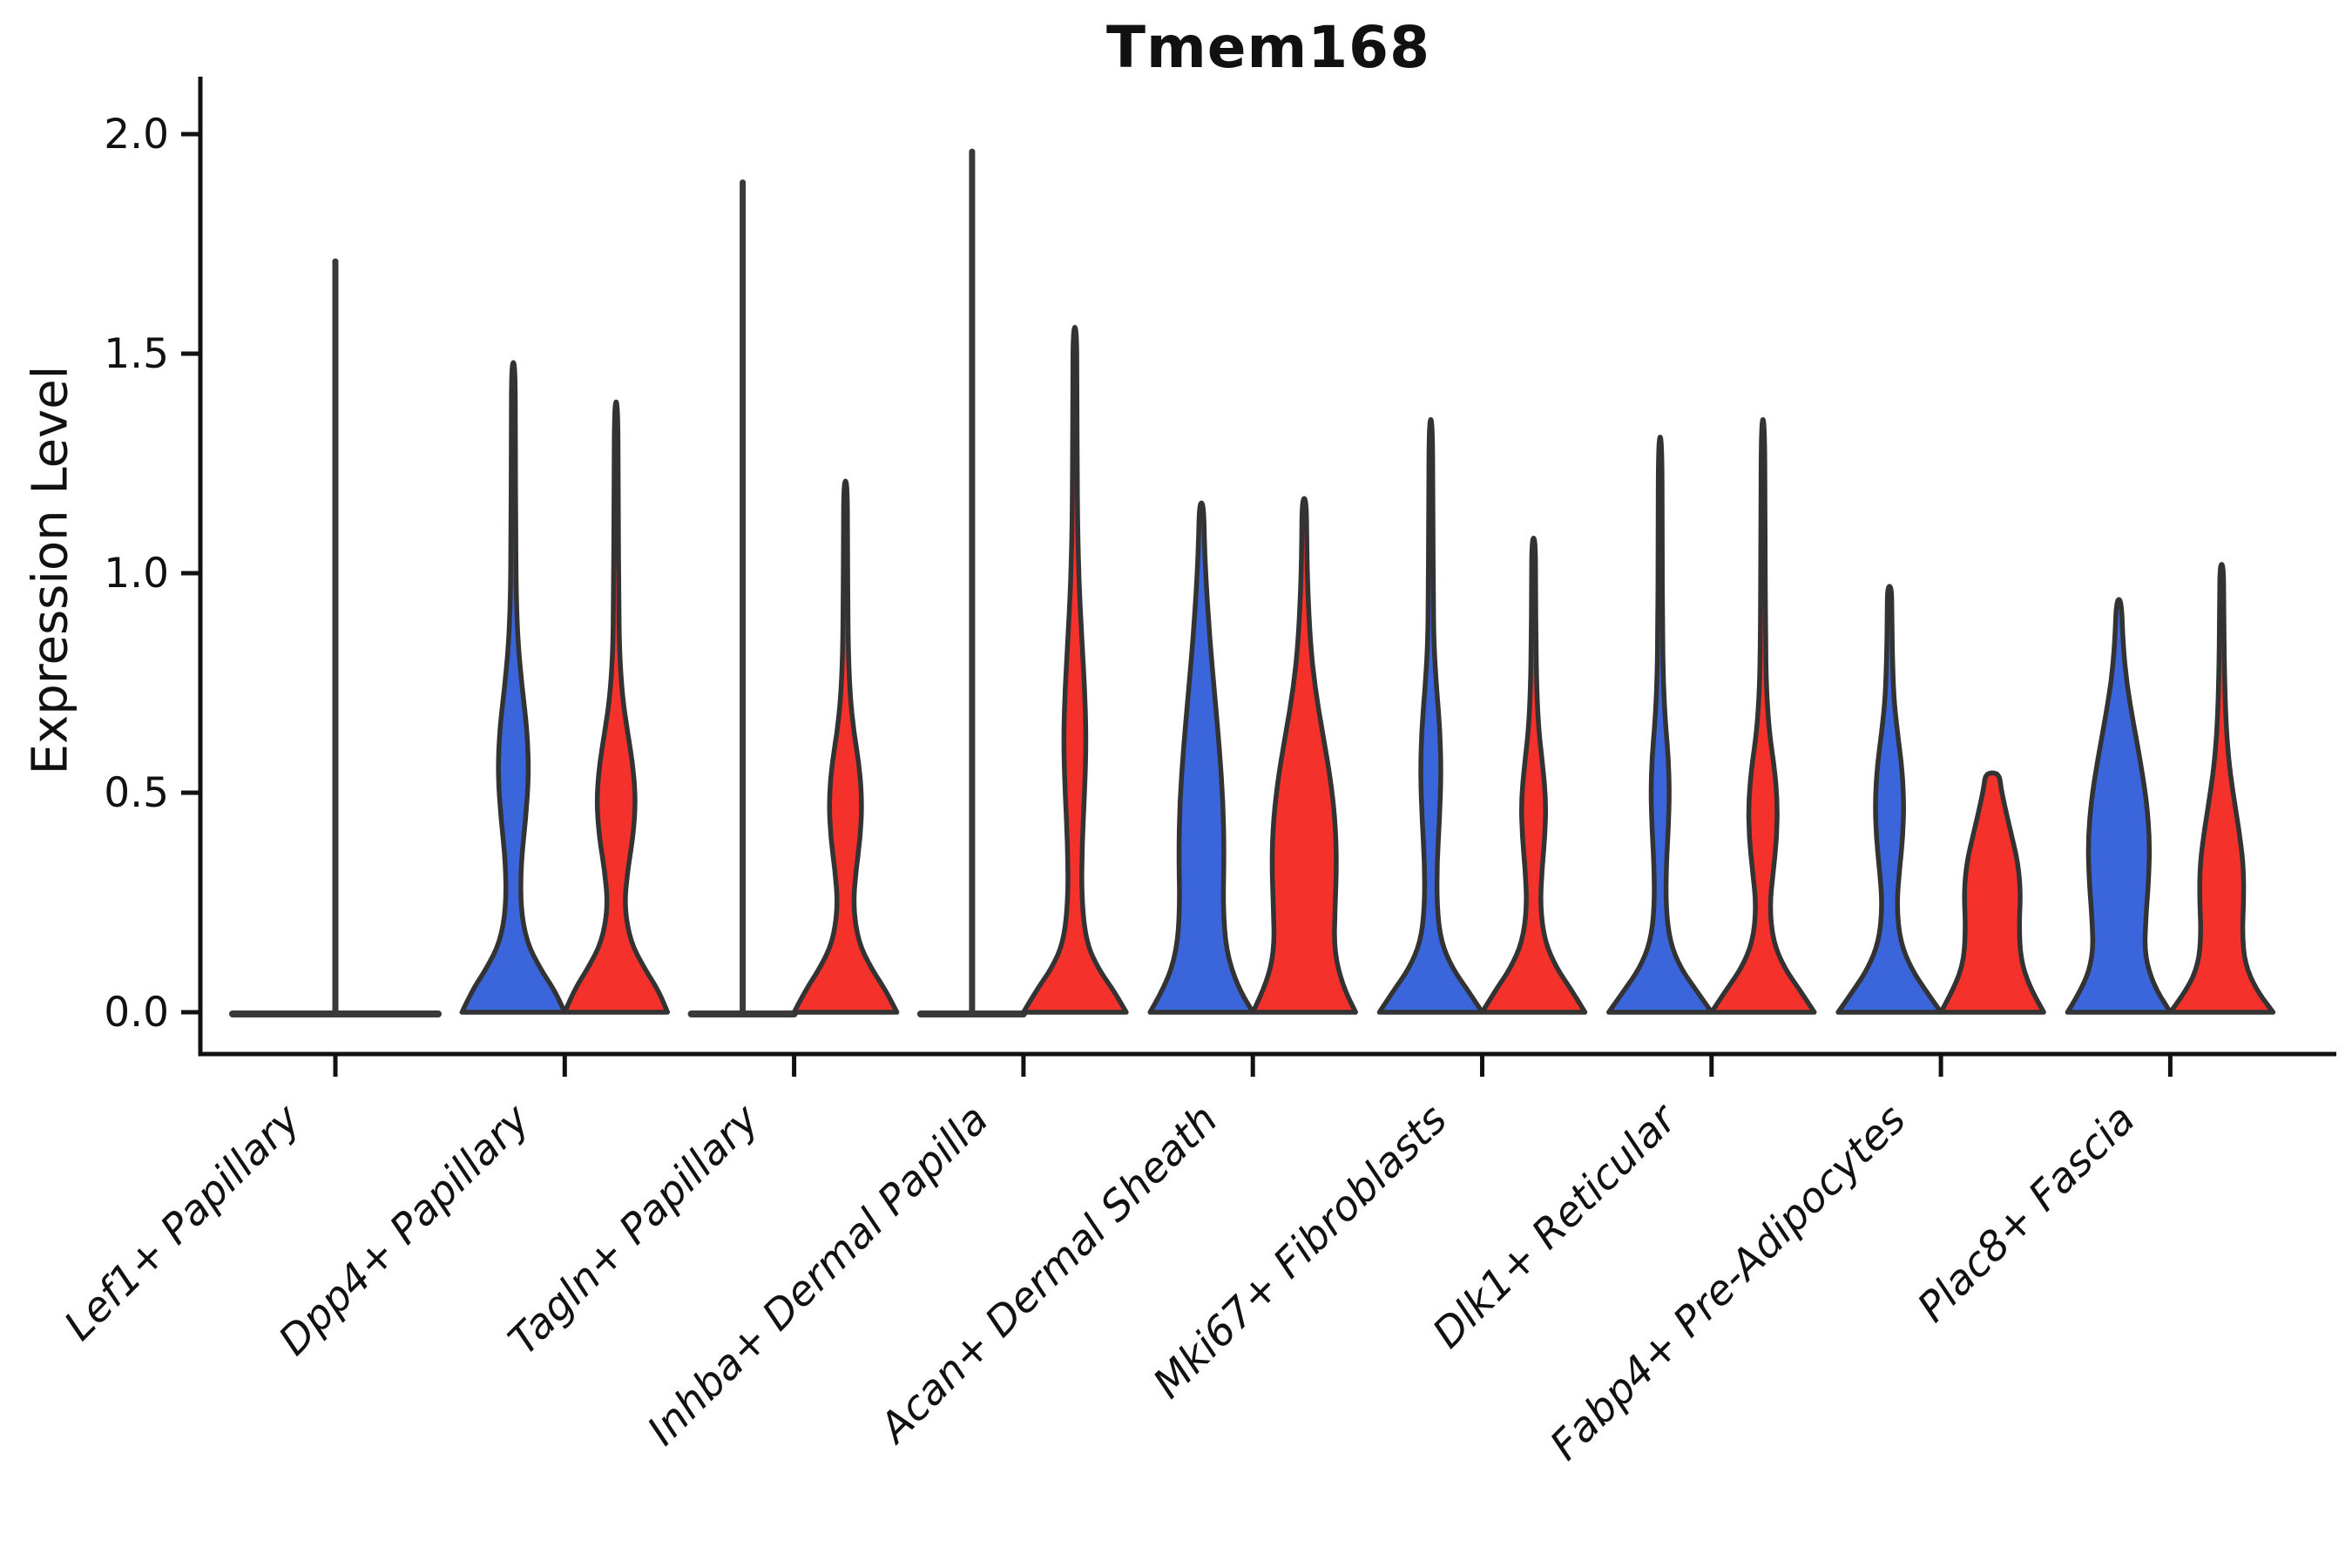 The image size is (2352, 1568). Describe the element at coordinates (1555, 1226) in the screenshot. I see `x-category-label: Dlk1+ Reticular` at that location.